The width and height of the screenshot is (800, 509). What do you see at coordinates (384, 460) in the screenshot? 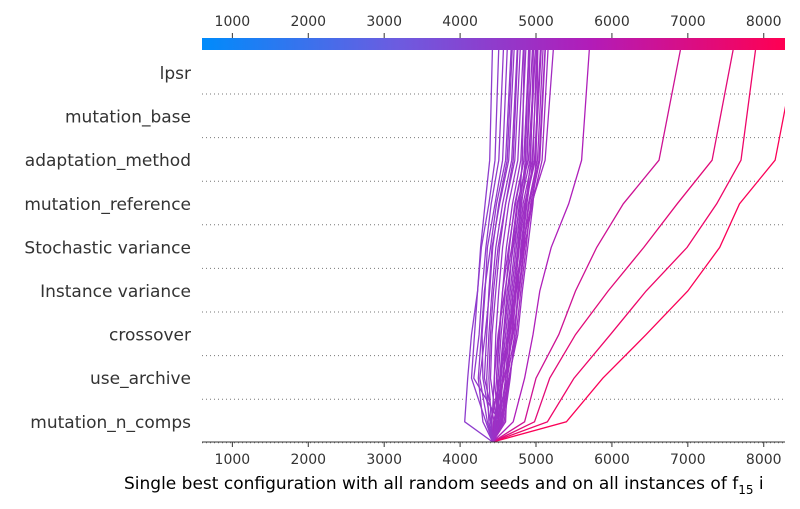
I see `x-tick-label-bottom: 3000` at bounding box center [384, 460].